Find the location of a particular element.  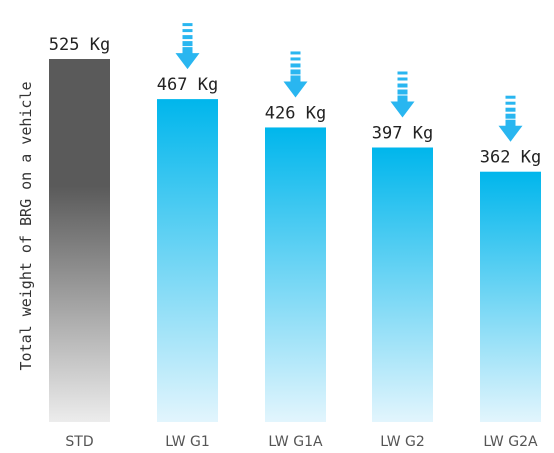

bar-lw-g1a is located at coordinates (295, 275).